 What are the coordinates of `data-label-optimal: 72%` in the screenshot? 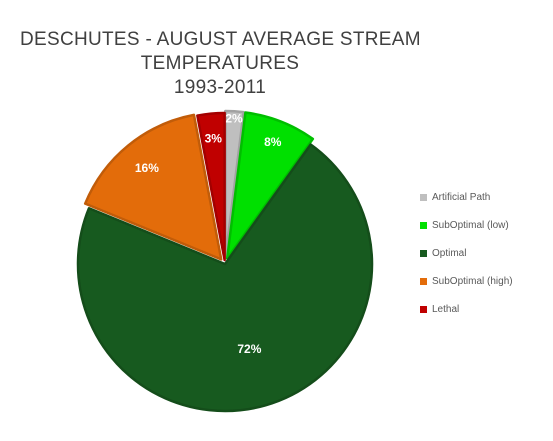 It's located at (249, 349).